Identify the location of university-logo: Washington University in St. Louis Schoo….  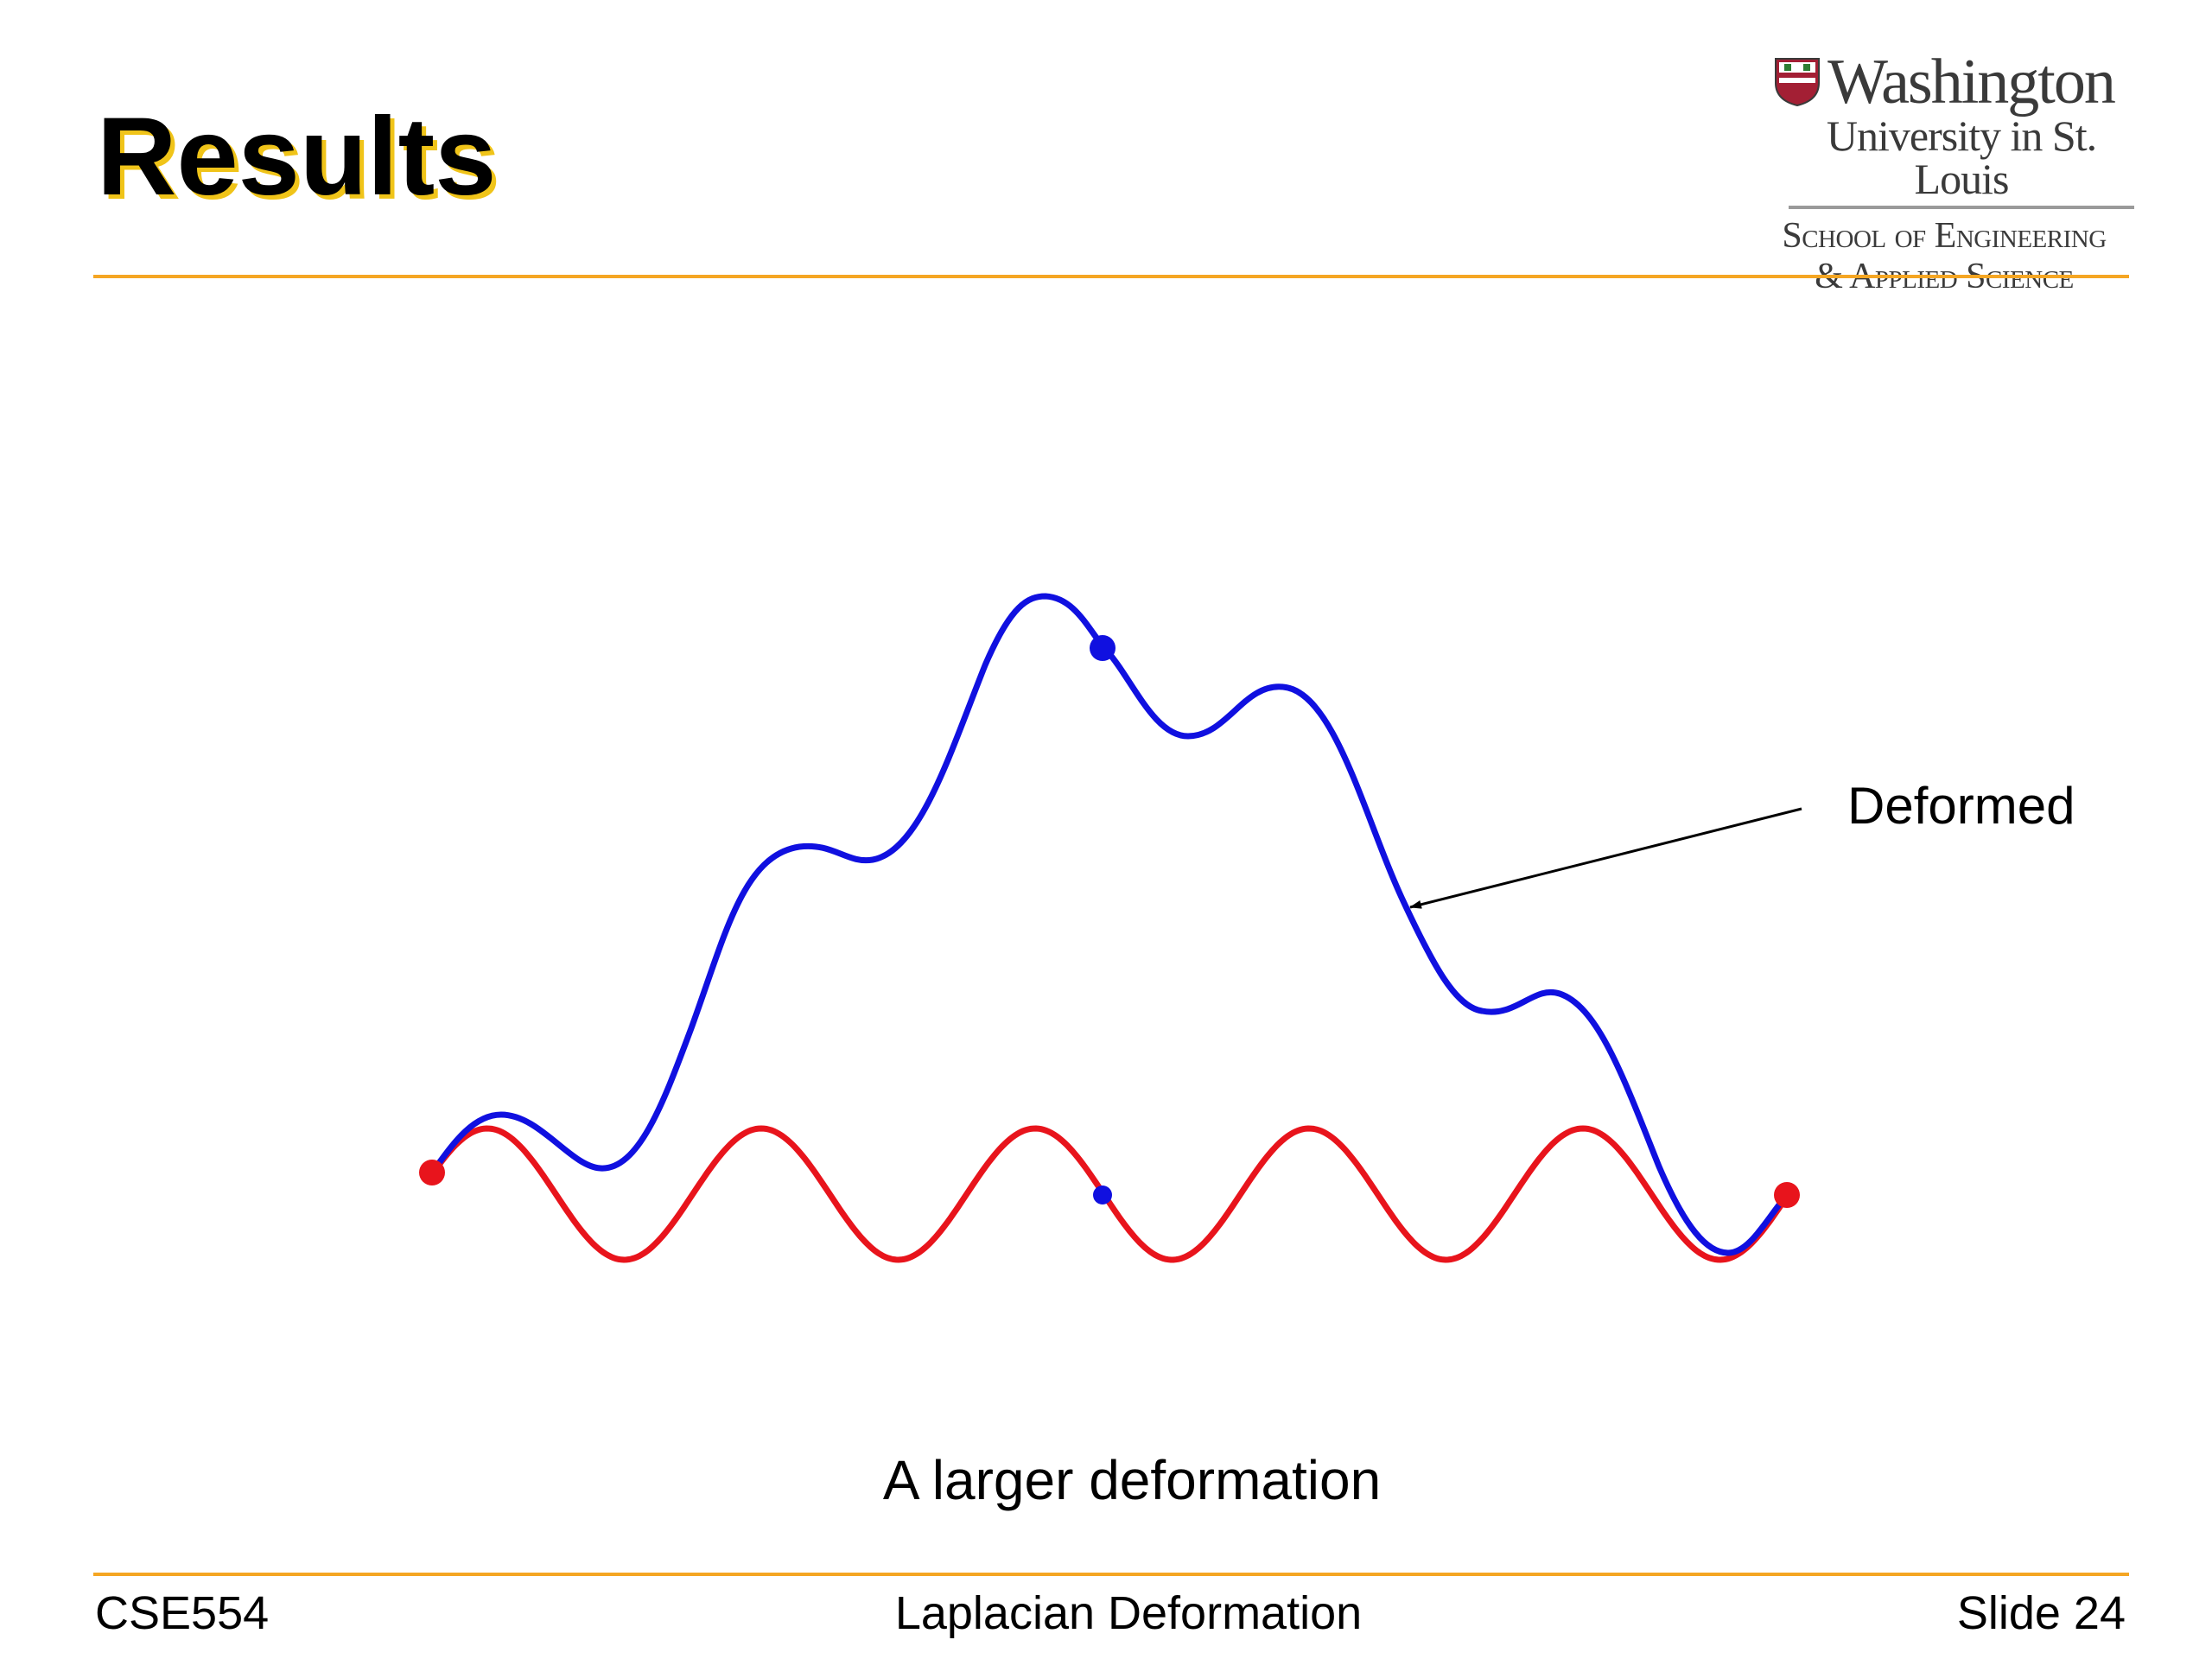
(1944, 171).